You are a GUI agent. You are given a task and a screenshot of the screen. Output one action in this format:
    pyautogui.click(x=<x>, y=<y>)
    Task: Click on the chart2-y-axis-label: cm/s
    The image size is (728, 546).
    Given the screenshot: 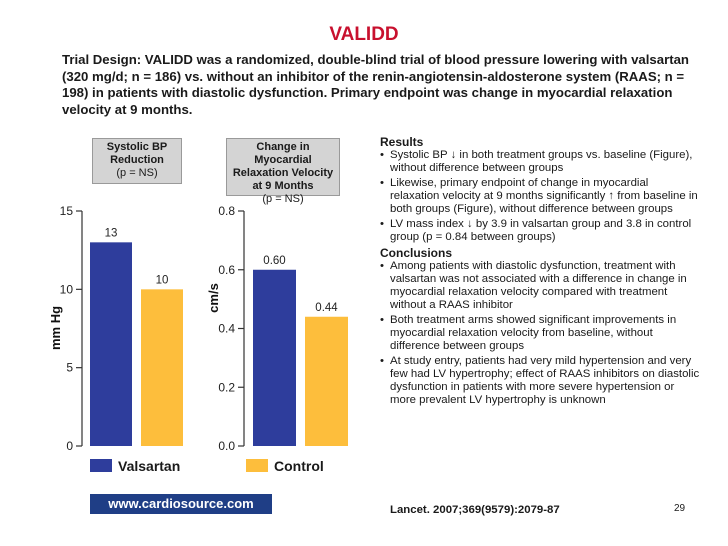 What is the action you would take?
    pyautogui.click(x=213, y=298)
    